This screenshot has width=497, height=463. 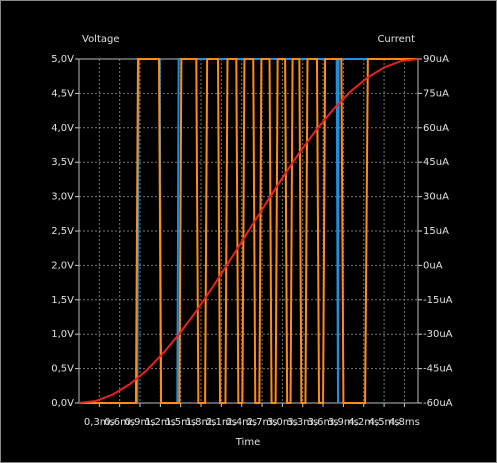 I want to click on x-tick-label: 4,2ms, so click(x=363, y=422).